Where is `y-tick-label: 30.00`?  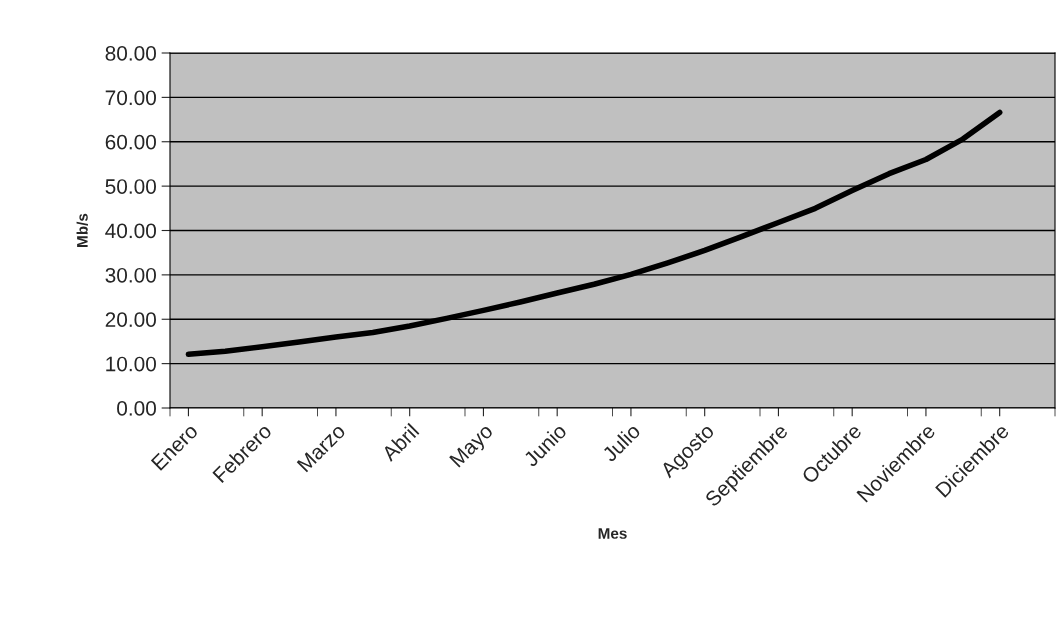 y-tick-label: 30.00 is located at coordinates (130, 275).